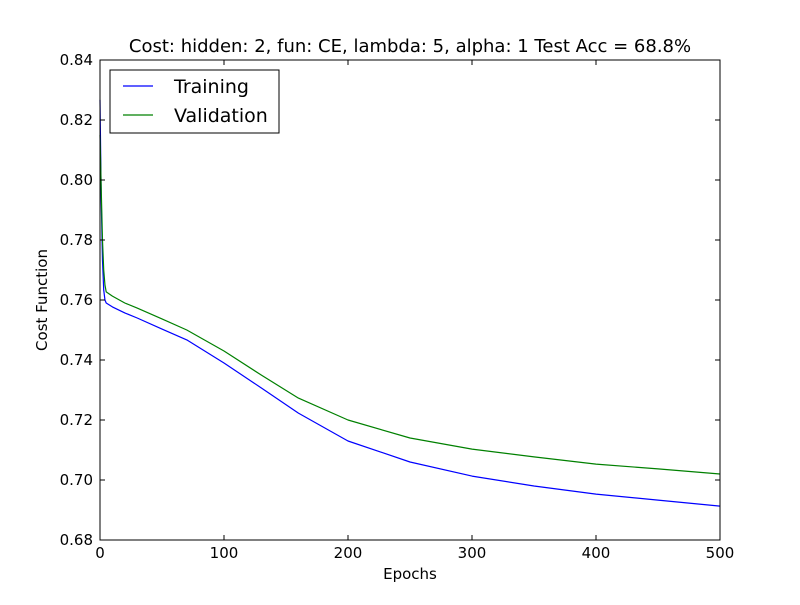  I want to click on legend-label-training: Training, so click(211, 87).